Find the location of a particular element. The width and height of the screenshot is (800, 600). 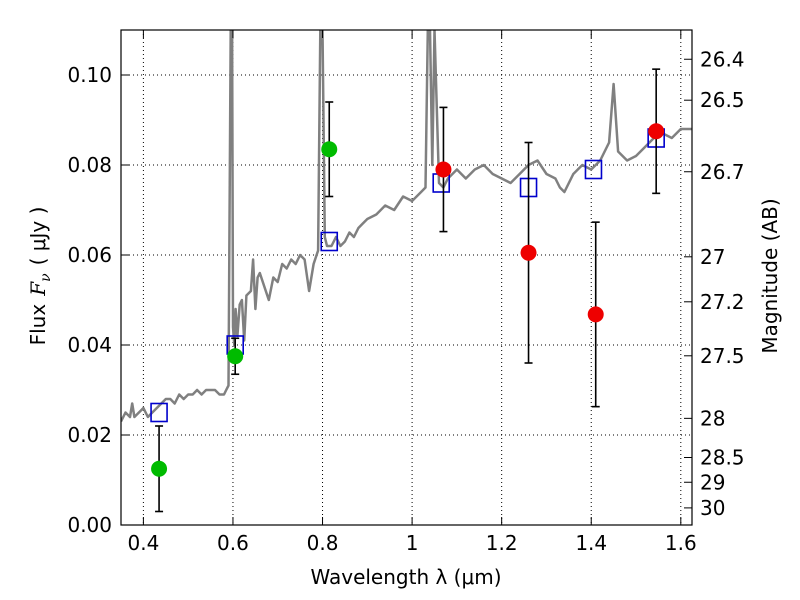

right-tick-label: 28 is located at coordinates (712, 418).